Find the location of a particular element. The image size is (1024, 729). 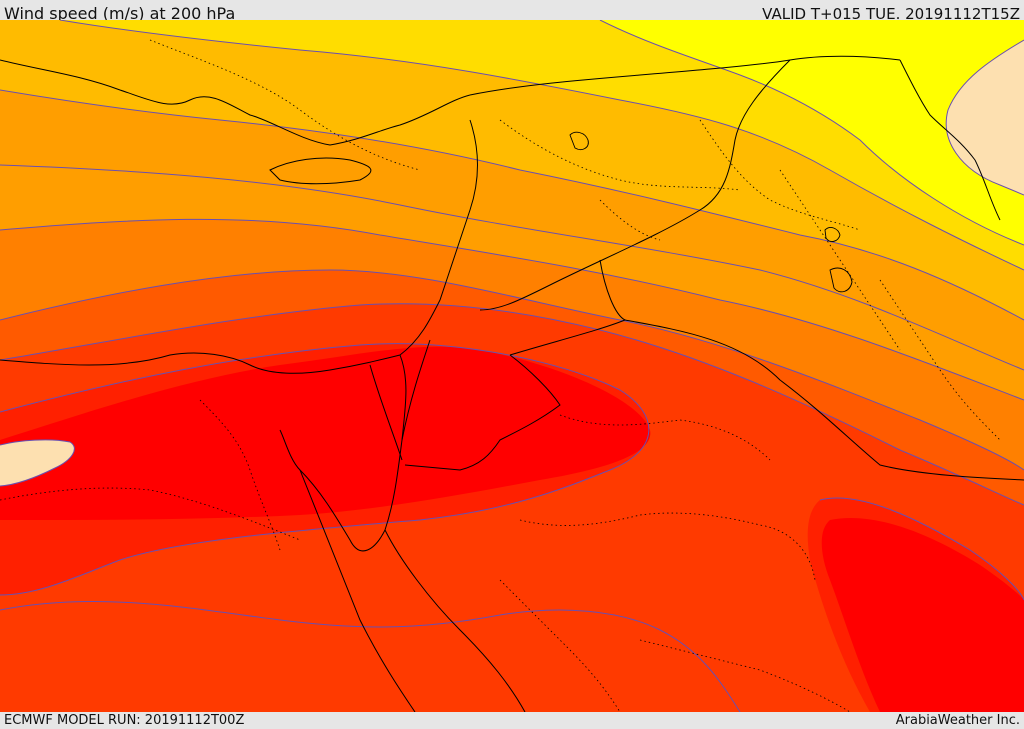

band-deep-red-east is located at coordinates (922, 615).